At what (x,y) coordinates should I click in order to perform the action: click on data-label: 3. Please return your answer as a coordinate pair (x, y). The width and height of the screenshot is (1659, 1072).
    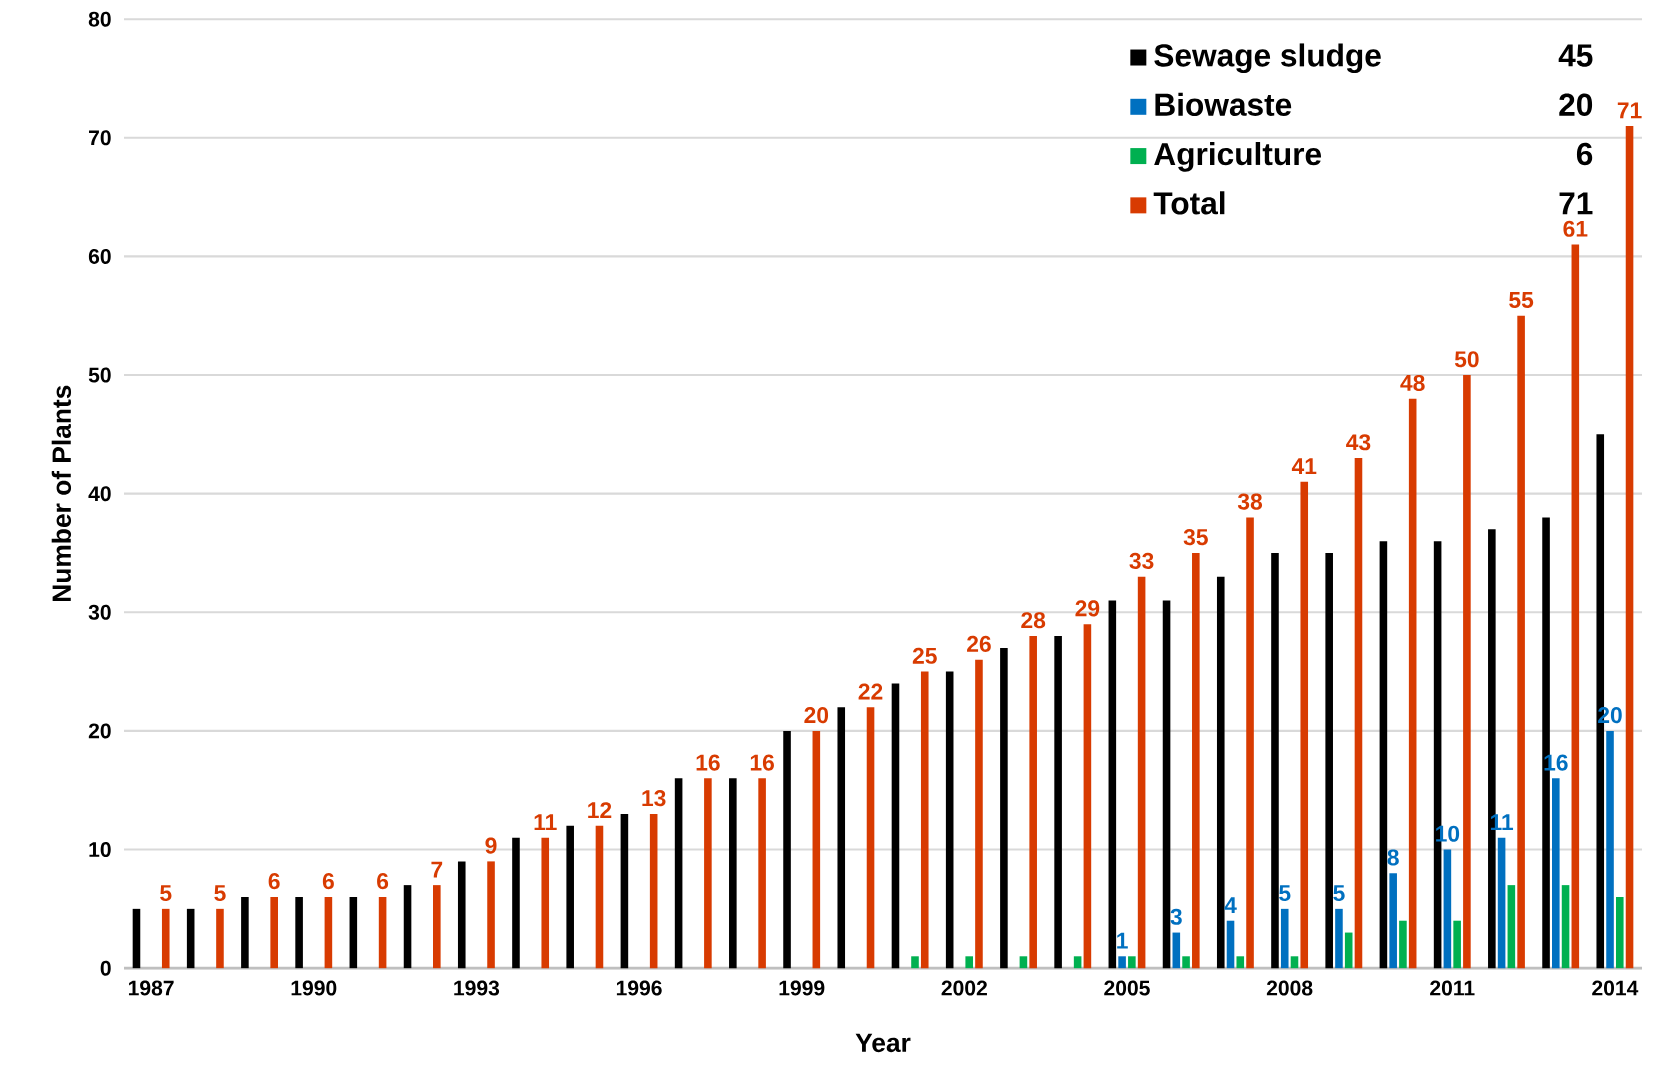
    Looking at the image, I should click on (1176, 916).